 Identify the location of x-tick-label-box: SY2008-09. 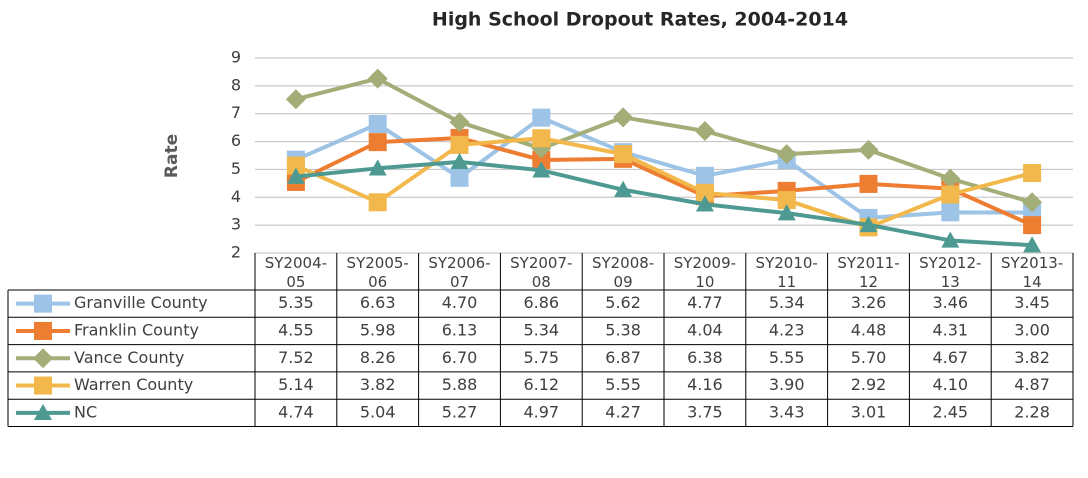
(623, 272).